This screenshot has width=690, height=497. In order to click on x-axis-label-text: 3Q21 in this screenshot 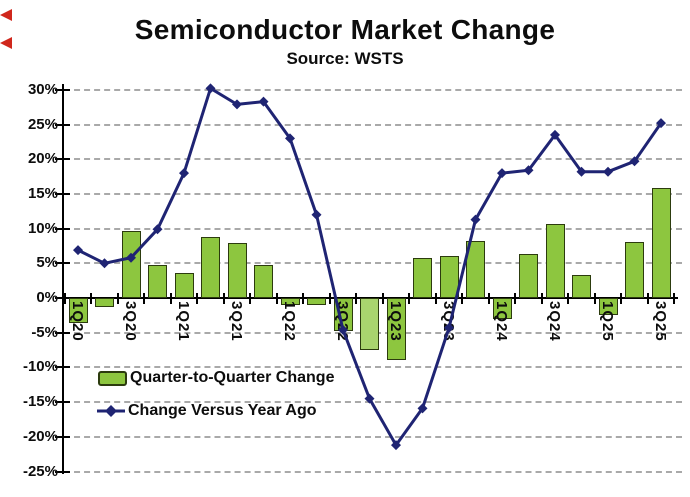, I will do `click(236, 321)`.